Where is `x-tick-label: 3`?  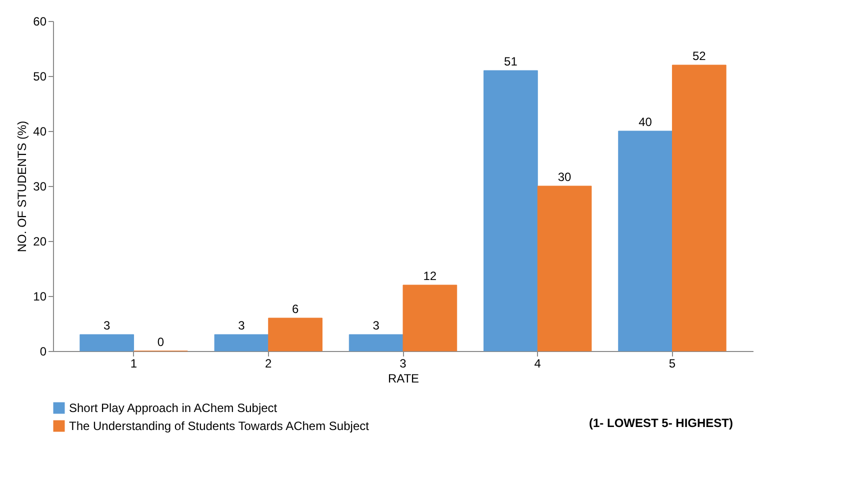 x-tick-label: 3 is located at coordinates (403, 363).